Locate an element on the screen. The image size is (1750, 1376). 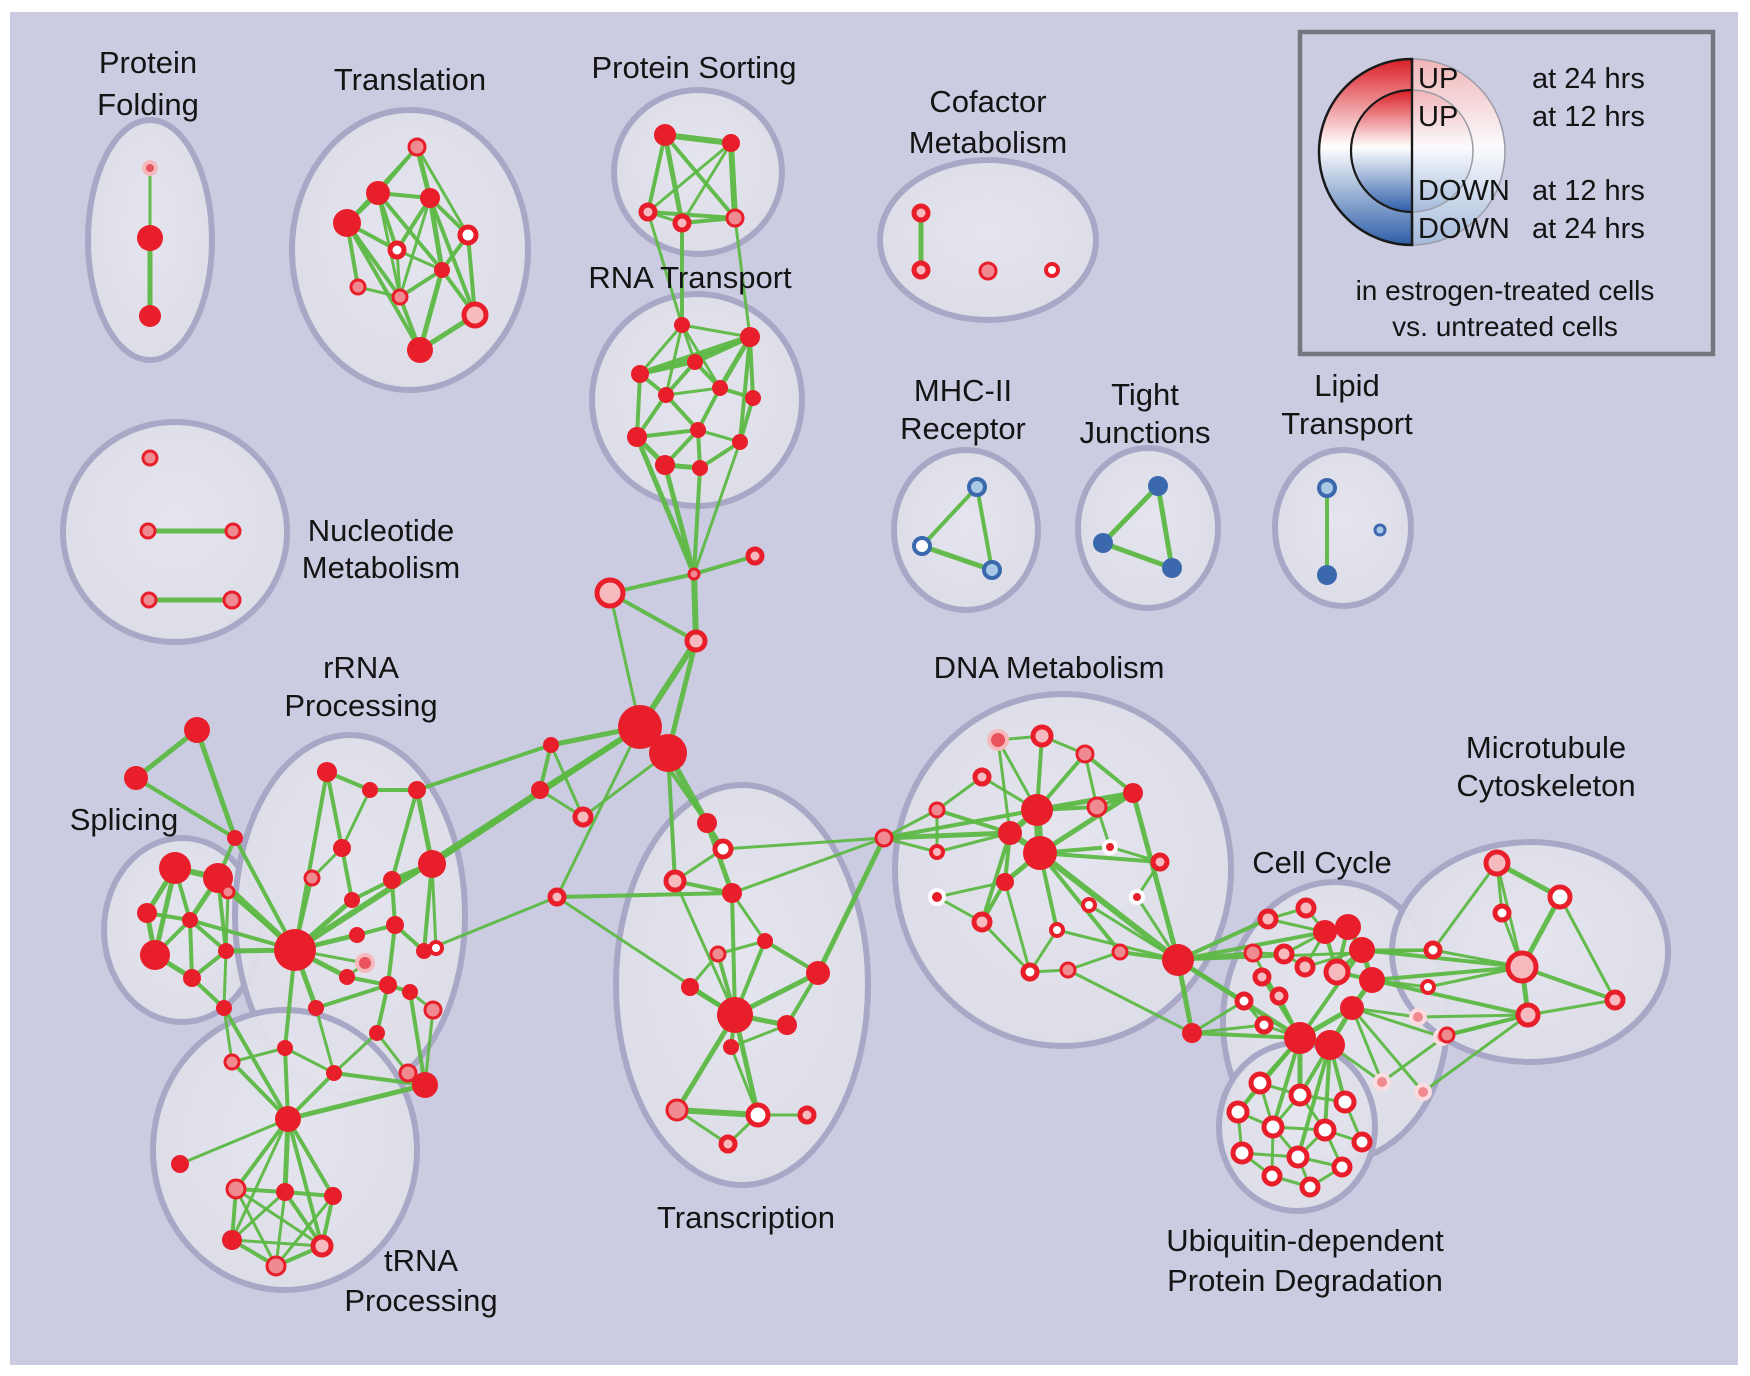
node-d8 is located at coordinates (1037, 810).